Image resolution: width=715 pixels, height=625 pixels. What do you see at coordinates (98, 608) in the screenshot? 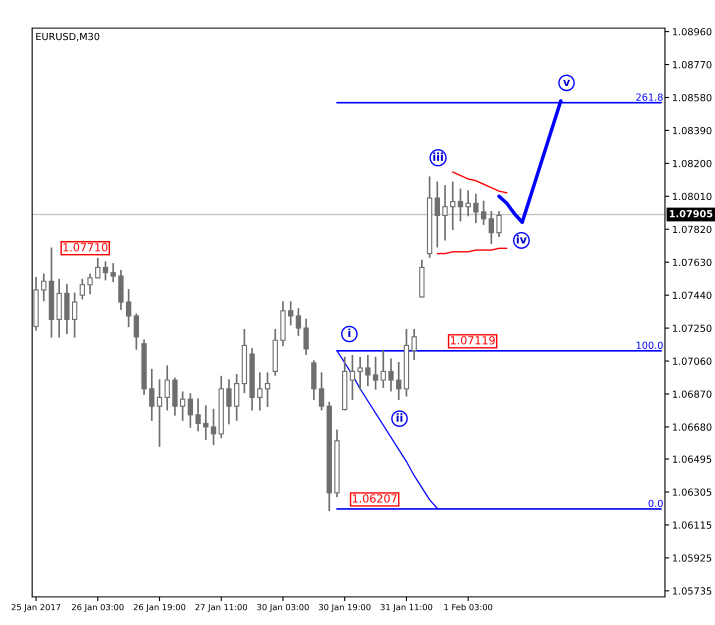
I see `x-tick-label: 26 Jan 03:00` at bounding box center [98, 608].